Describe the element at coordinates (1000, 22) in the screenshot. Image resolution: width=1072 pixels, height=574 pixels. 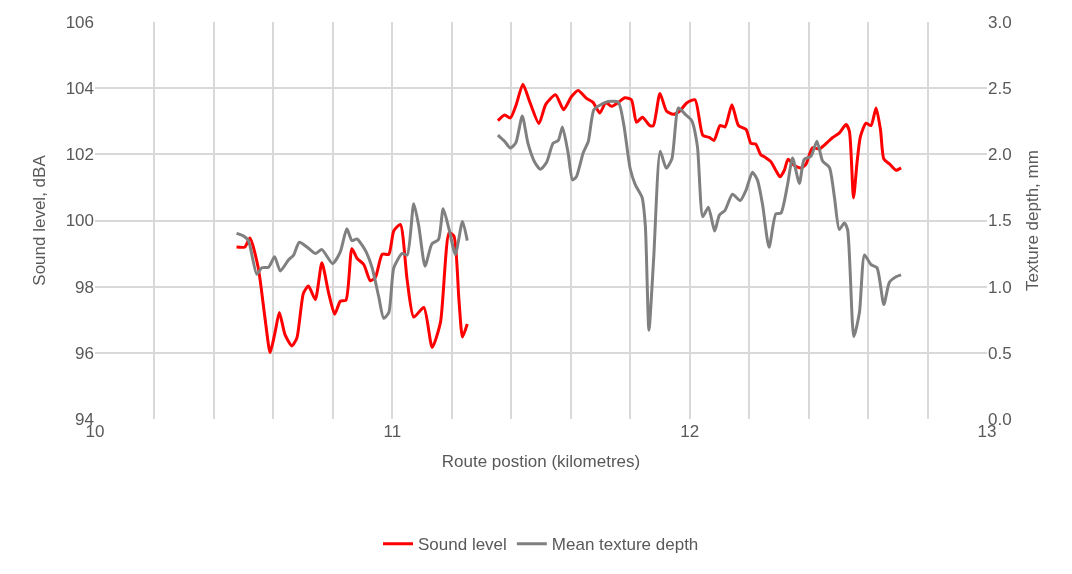
I see `y2-tick-label: 3.0` at that location.